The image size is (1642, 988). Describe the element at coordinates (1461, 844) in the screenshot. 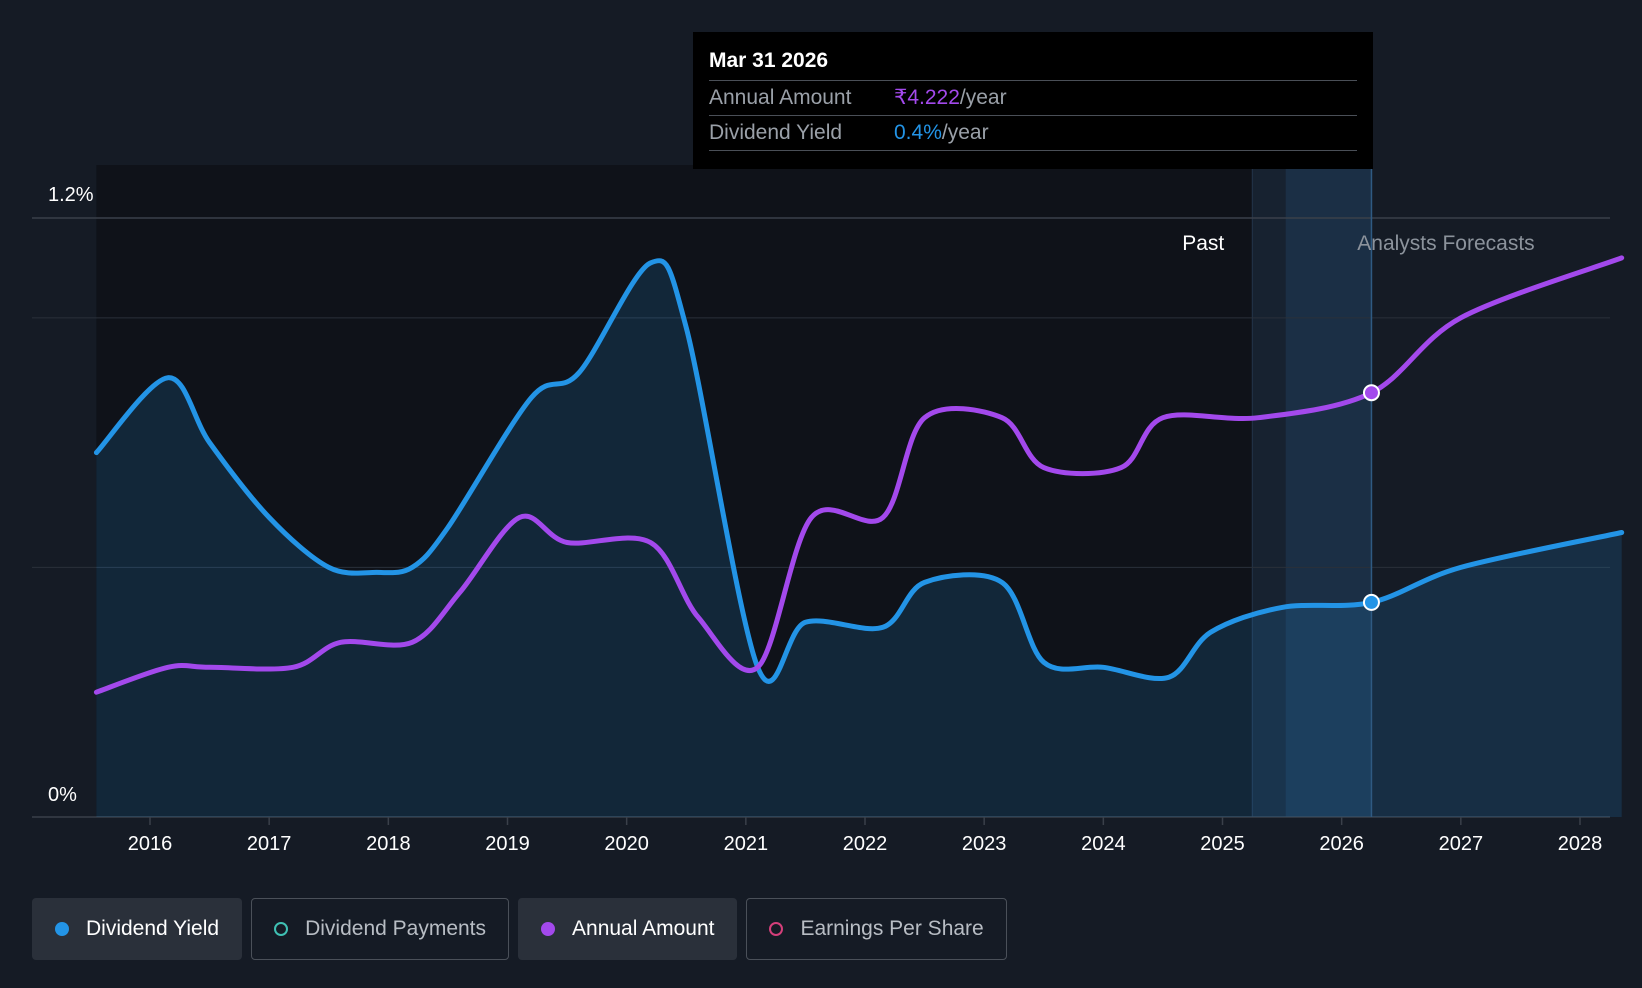

I see `x-tick-label: 2027` at that location.